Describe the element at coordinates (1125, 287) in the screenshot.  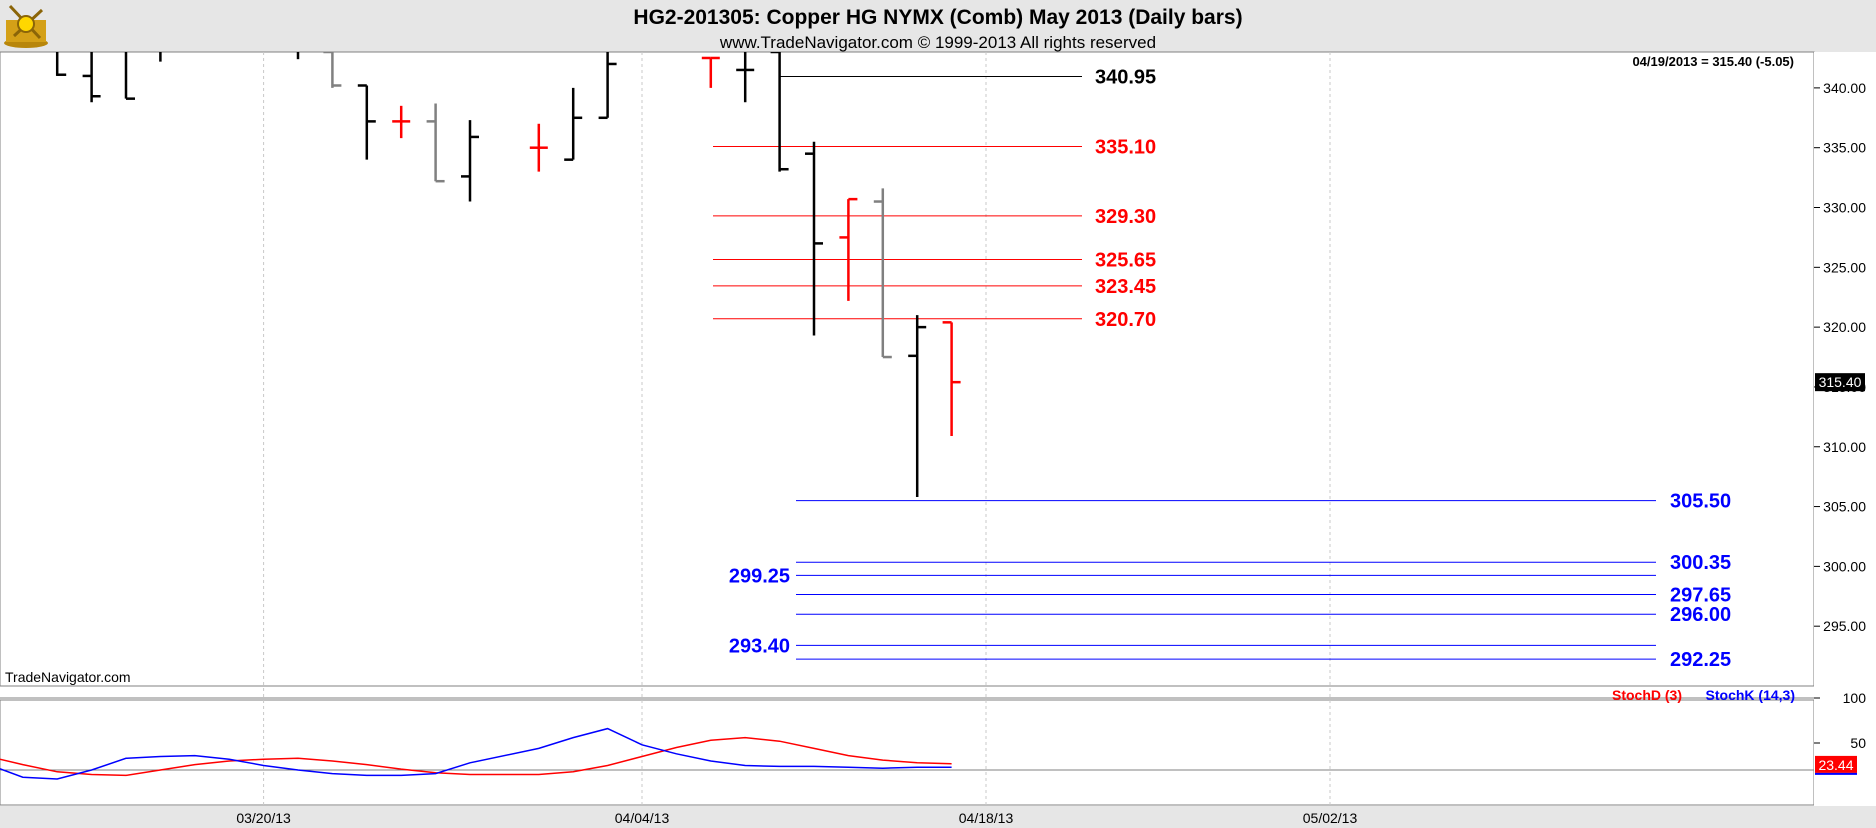
I see `price-level-label: 323.45` at that location.